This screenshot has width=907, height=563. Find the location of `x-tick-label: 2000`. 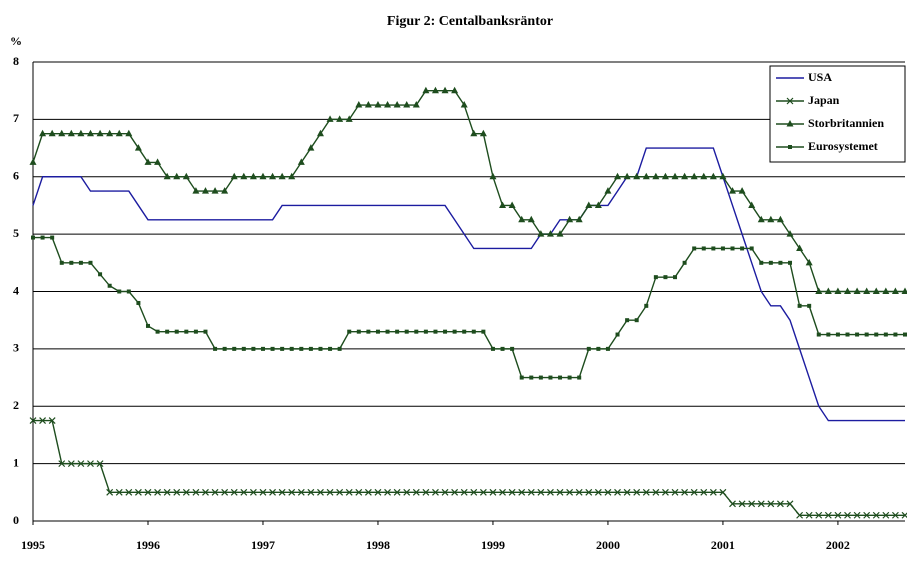

x-tick-label: 2000 is located at coordinates (608, 545).